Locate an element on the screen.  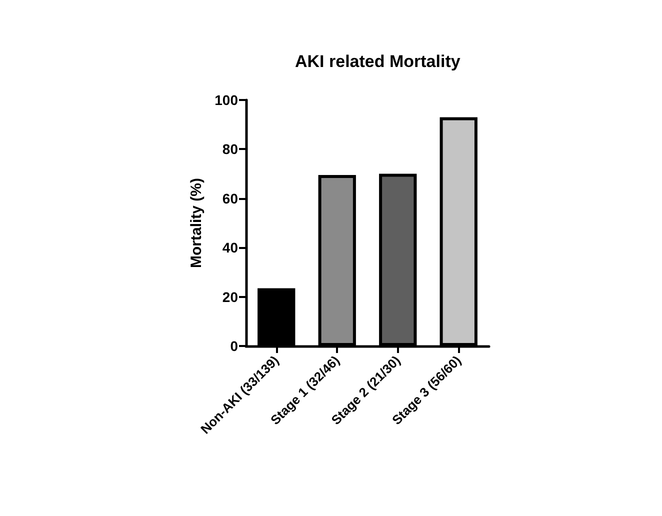
y-axis-title: Mortality (%) is located at coordinates (196, 223).